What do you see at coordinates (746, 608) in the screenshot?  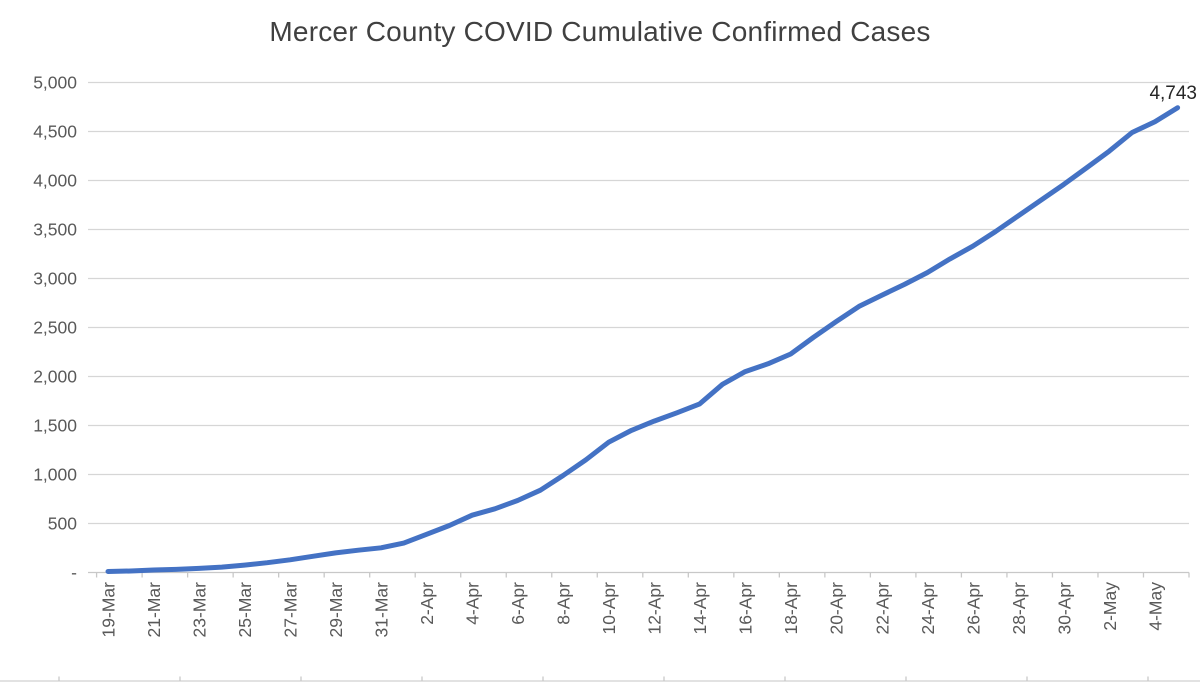 I see `x-axis-label: 16-Apr` at bounding box center [746, 608].